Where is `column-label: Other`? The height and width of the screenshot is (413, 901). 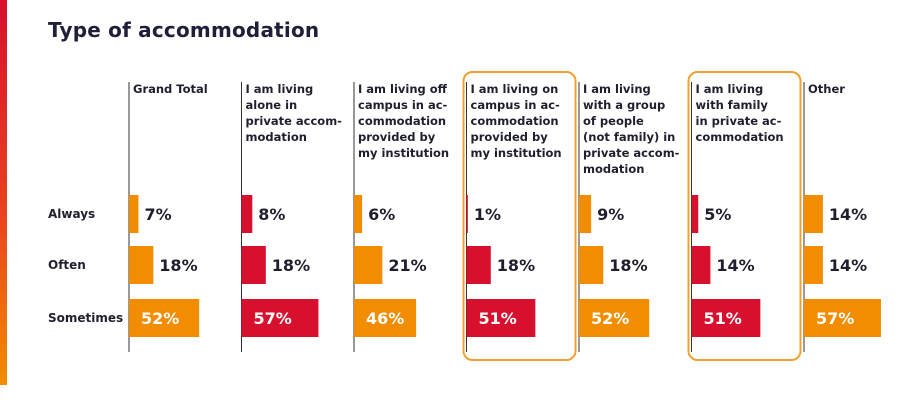
column-label: Other is located at coordinates (826, 89).